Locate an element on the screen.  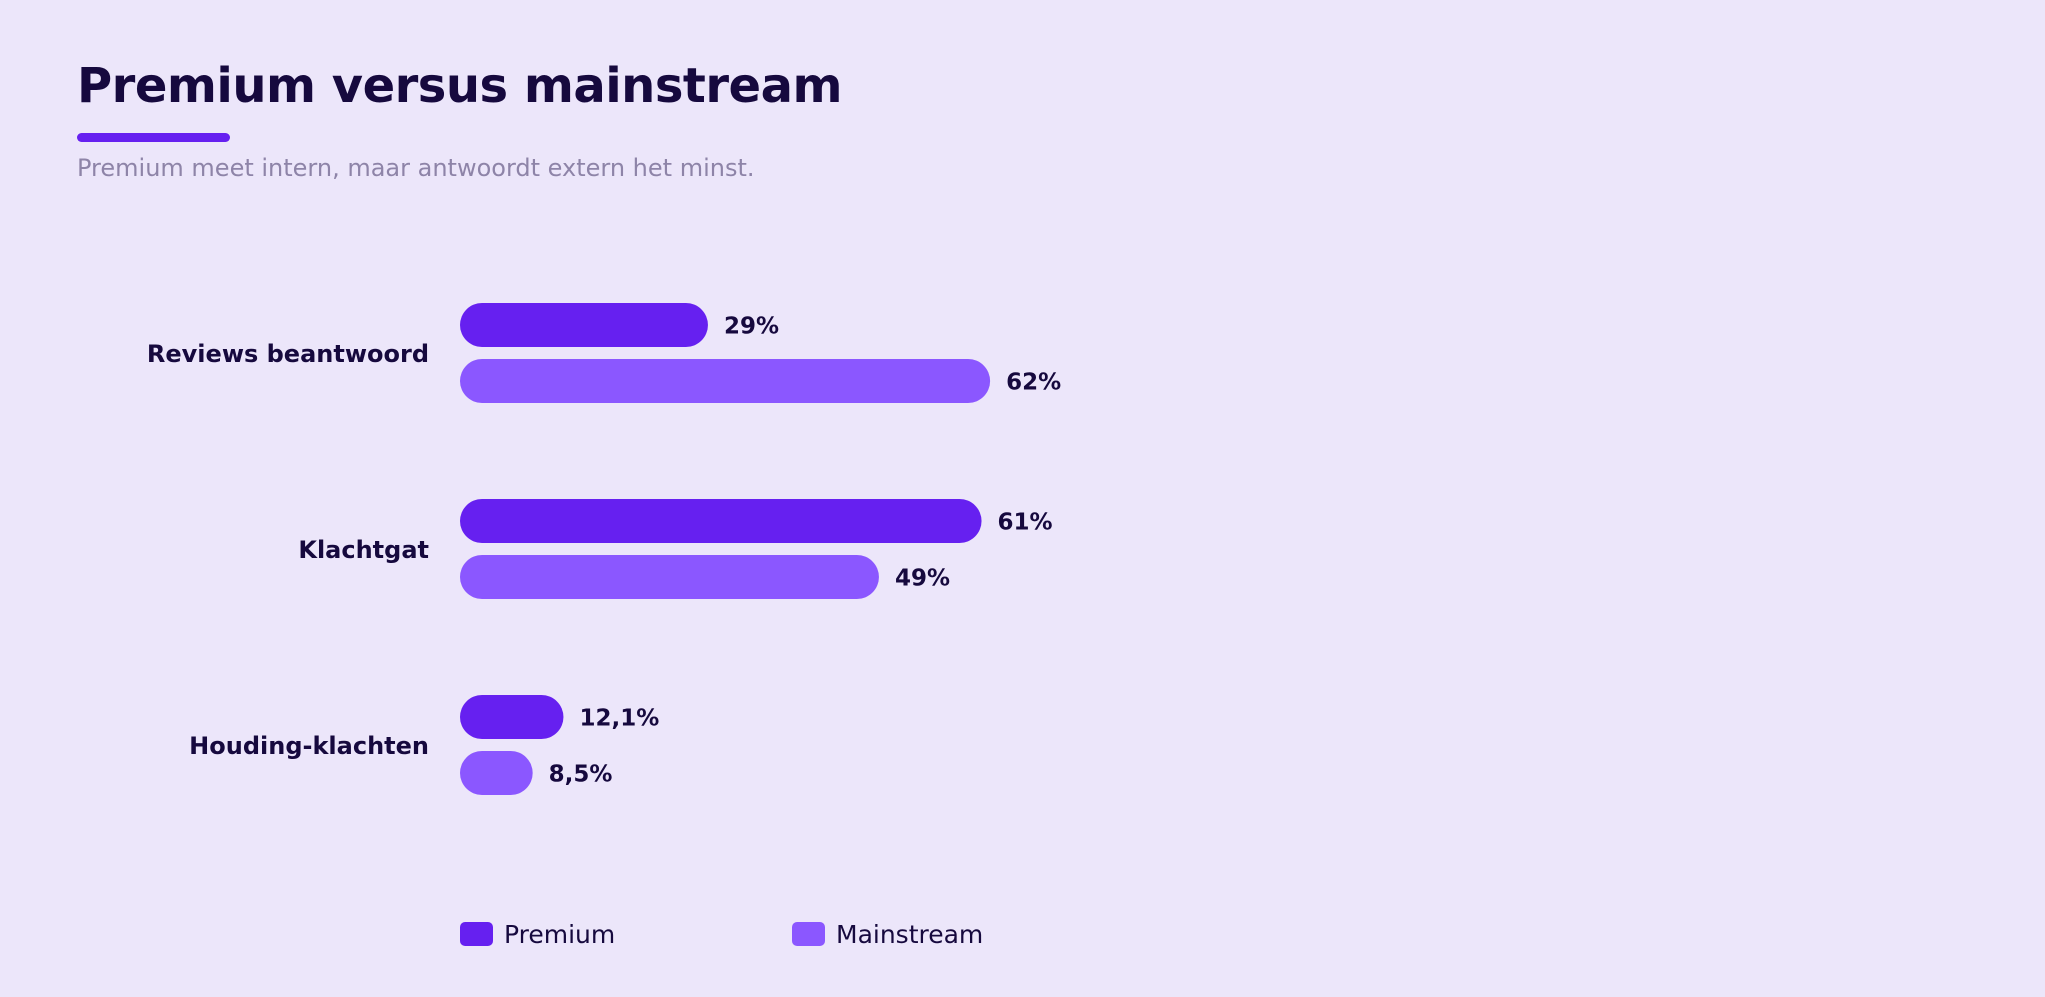
legend-swatch-premium is located at coordinates (476, 934).